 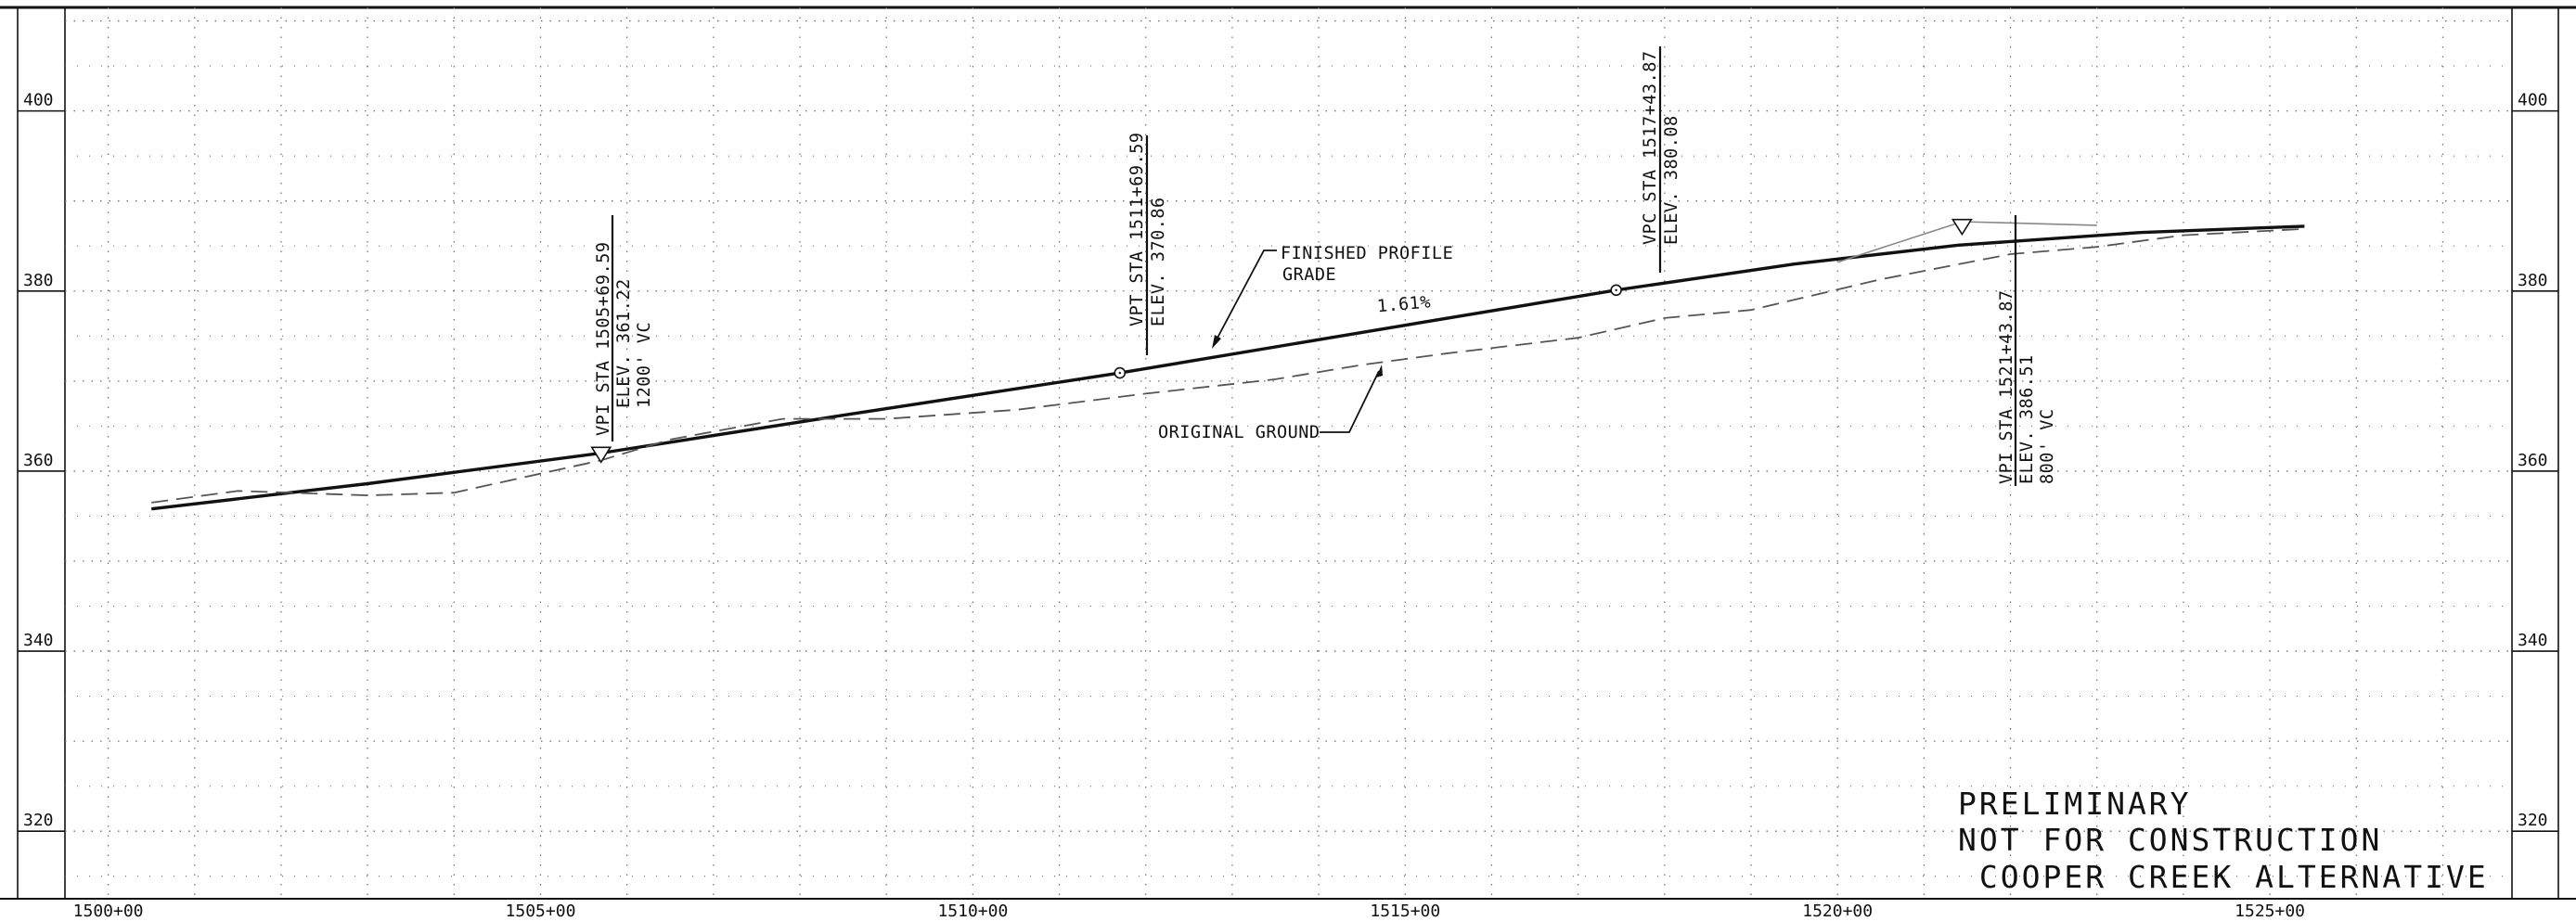 What do you see at coordinates (1216, 342) in the screenshot?
I see `finished-profile-leader-arrow` at bounding box center [1216, 342].